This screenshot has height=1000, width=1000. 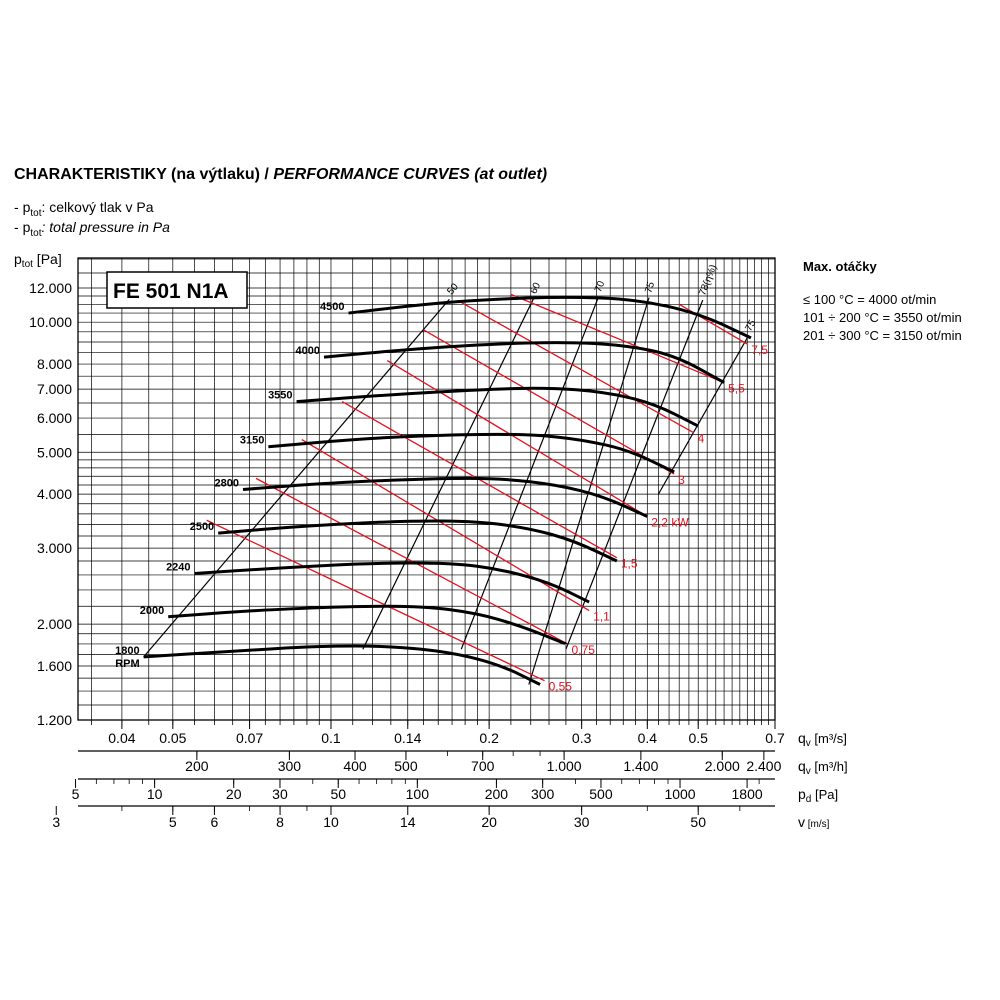 I want to click on title-en: PERFORMANCE CURVES (at outlet), so click(x=410, y=174).